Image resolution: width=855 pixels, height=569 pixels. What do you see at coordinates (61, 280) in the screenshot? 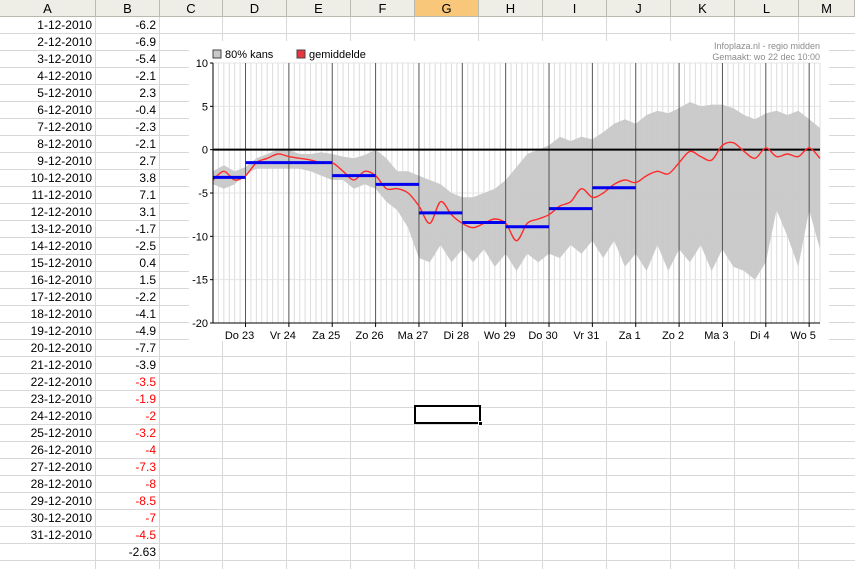
I see `cell-a: 16-12-2010` at bounding box center [61, 280].